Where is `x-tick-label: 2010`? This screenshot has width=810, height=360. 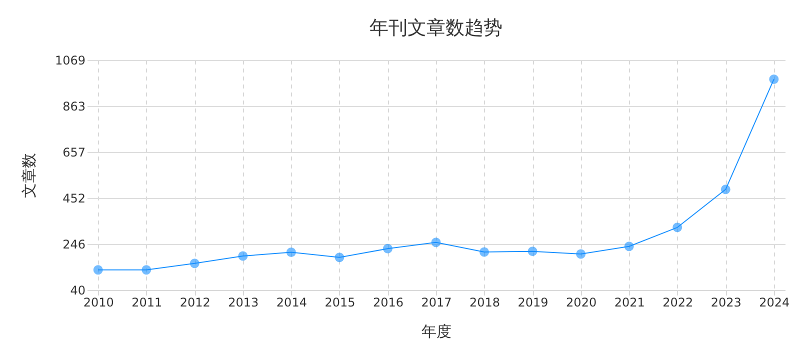 x-tick-label: 2010 is located at coordinates (98, 303).